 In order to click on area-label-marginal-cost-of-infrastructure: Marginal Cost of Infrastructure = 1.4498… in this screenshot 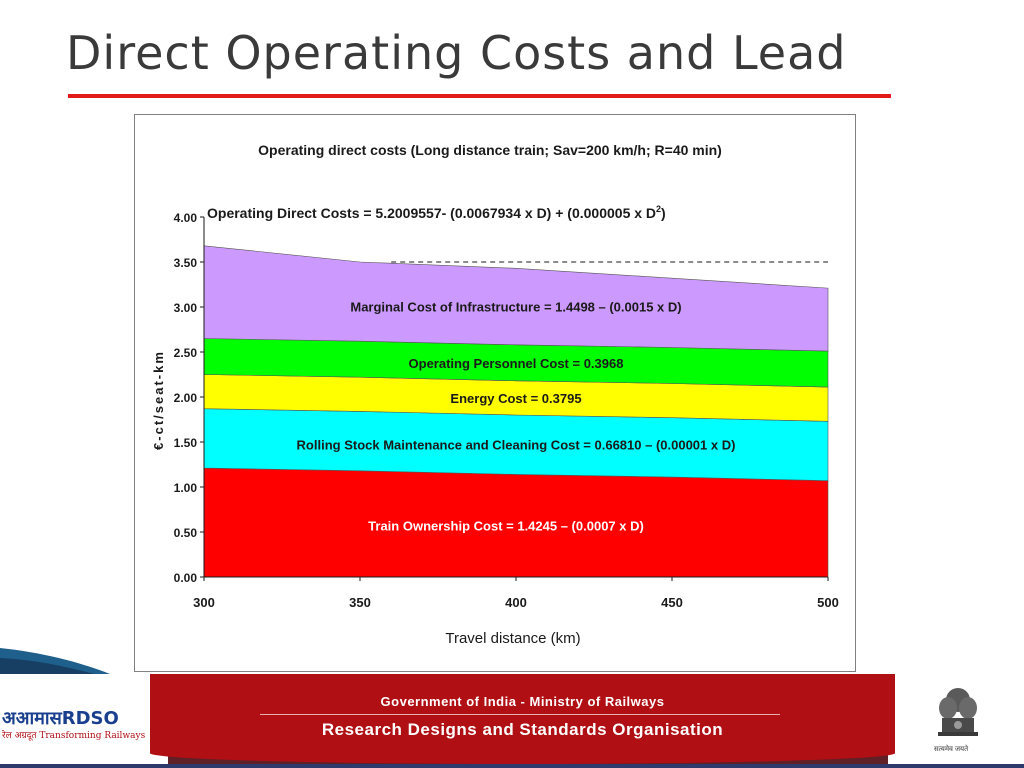, I will do `click(515, 307)`.